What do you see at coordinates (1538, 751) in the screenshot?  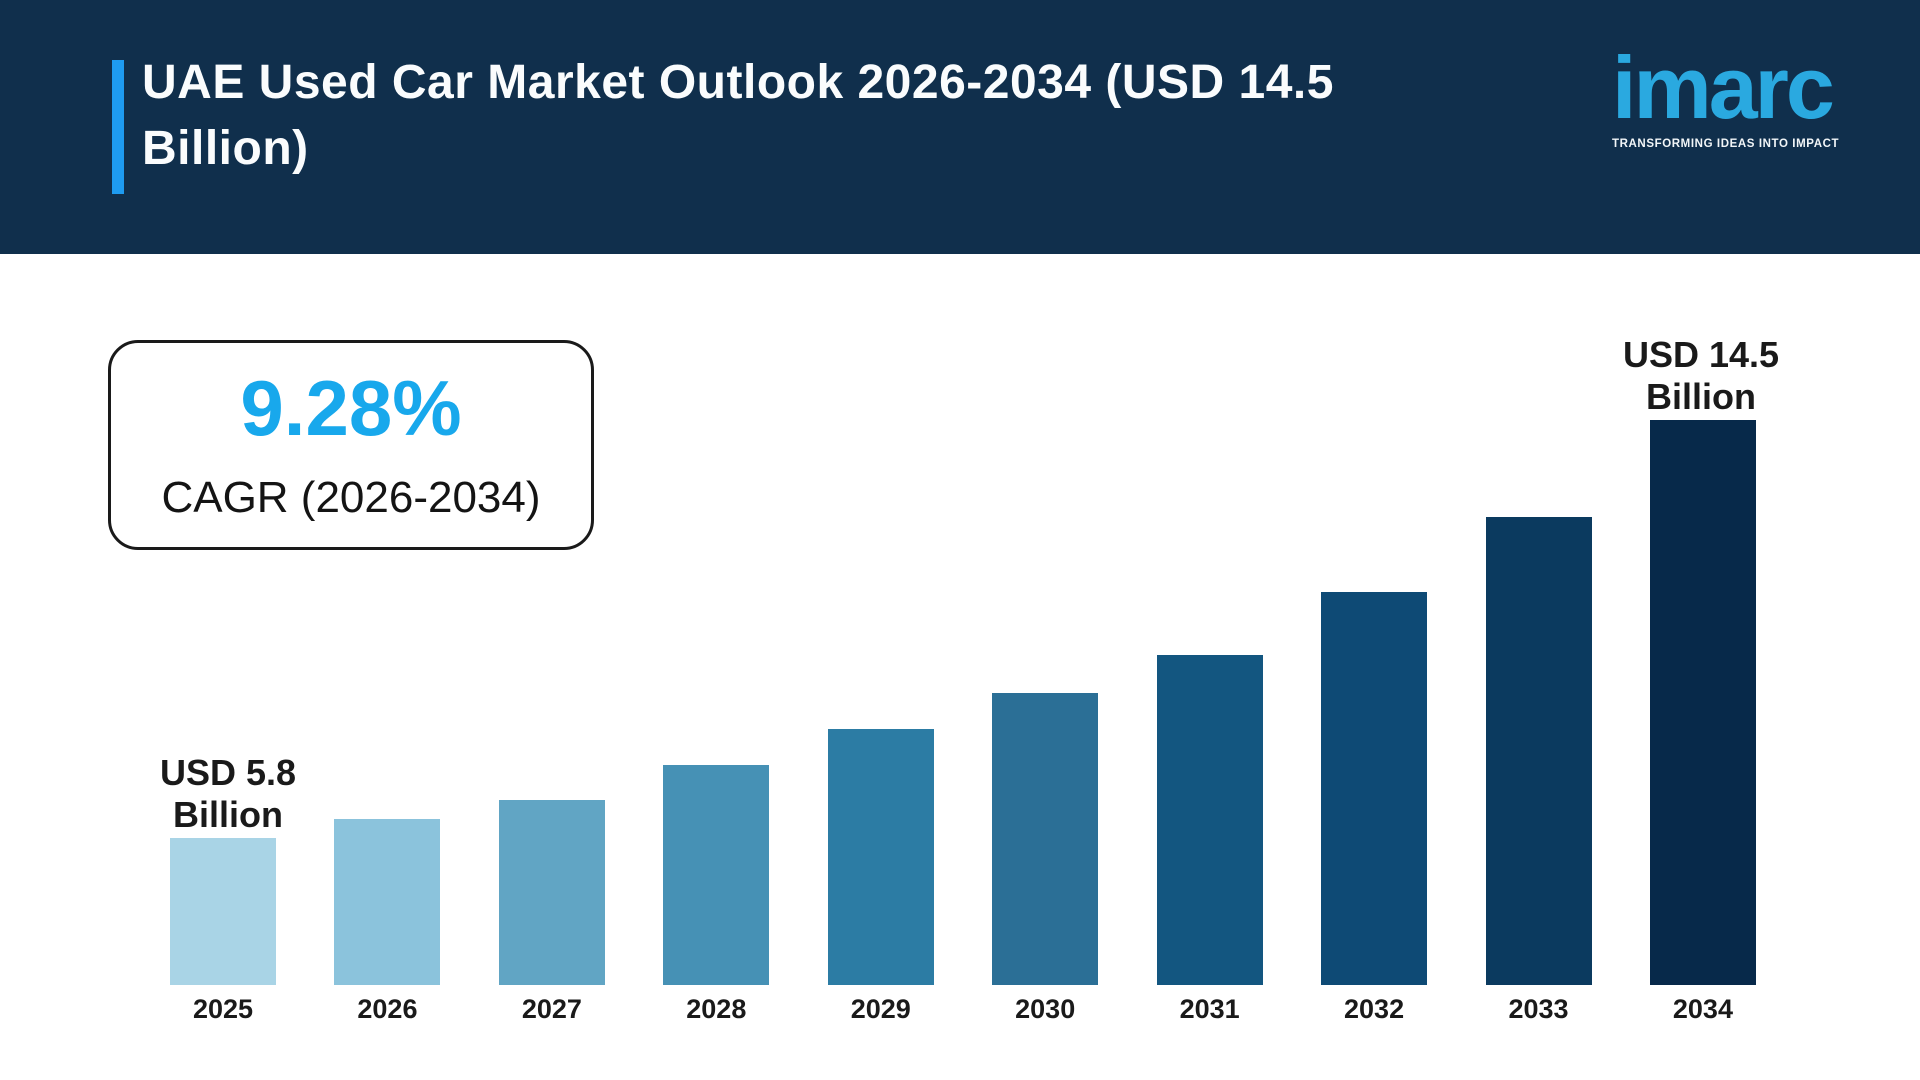 I see `bar-2033` at bounding box center [1538, 751].